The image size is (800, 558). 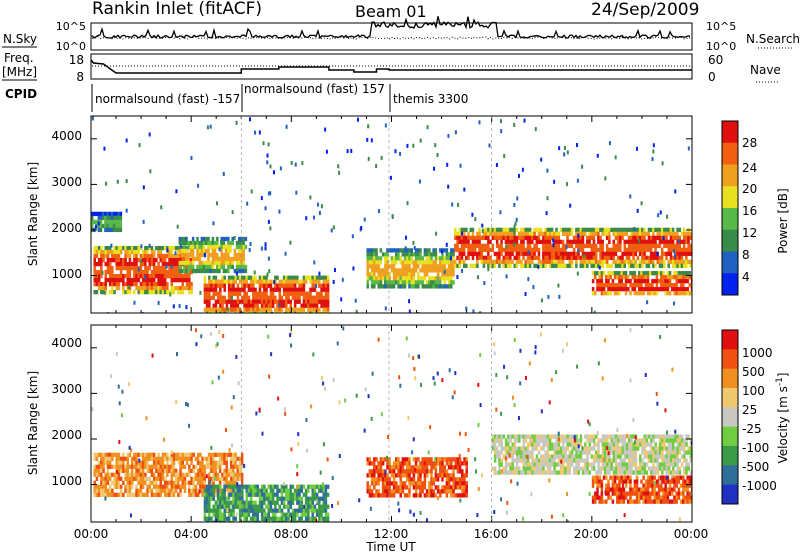 What do you see at coordinates (730, 197) in the screenshot?
I see `colorbar-swatch` at bounding box center [730, 197].